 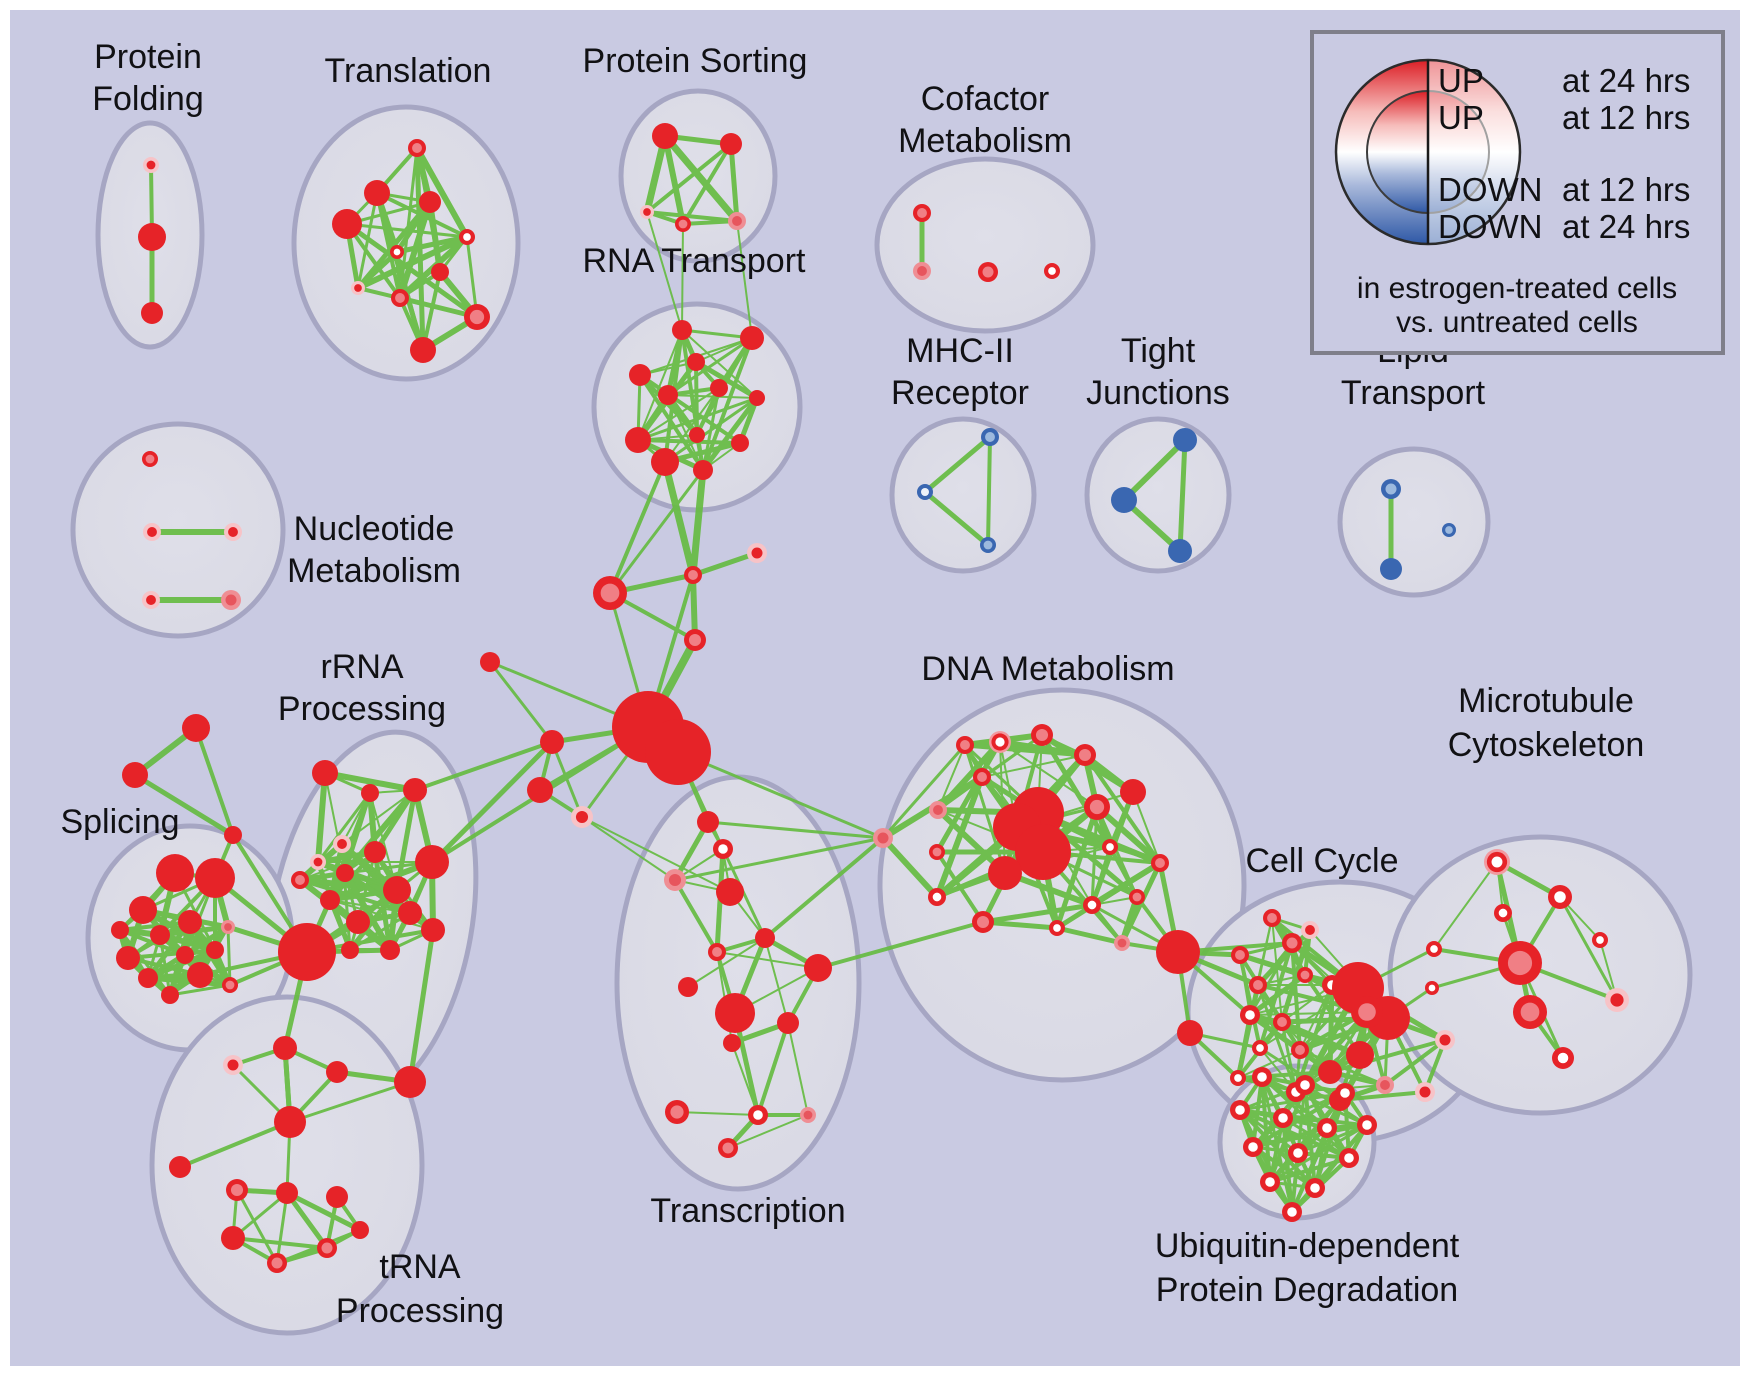 I want to click on cluster-label-rrna-processing: rRNA, so click(x=361, y=667).